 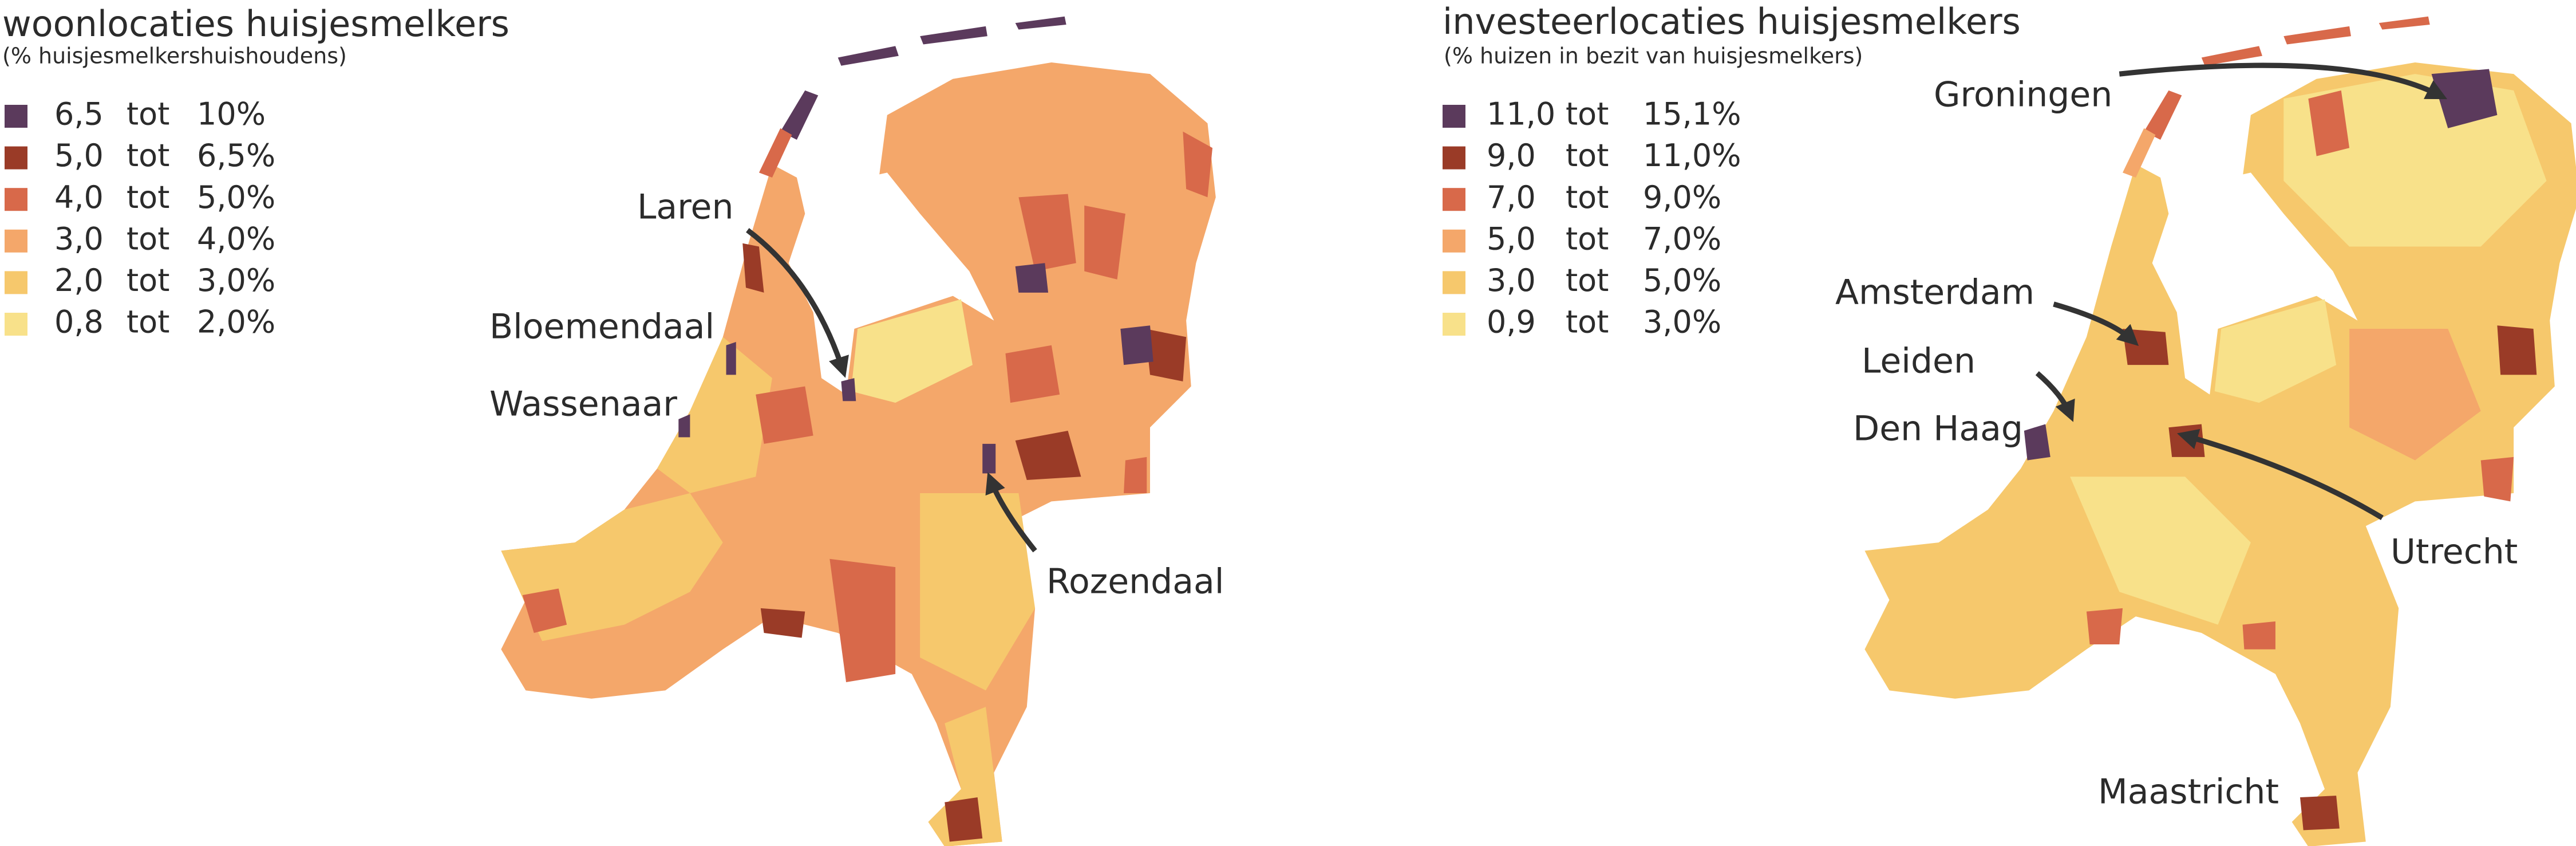 I want to click on place-label: Wassenaar, so click(x=583, y=404).